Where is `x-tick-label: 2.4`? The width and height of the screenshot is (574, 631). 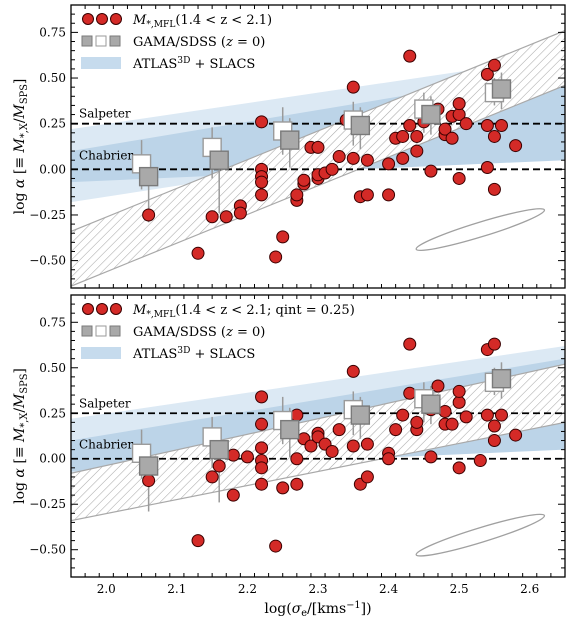
x-tick-label: 2.4 is located at coordinates (388, 589).